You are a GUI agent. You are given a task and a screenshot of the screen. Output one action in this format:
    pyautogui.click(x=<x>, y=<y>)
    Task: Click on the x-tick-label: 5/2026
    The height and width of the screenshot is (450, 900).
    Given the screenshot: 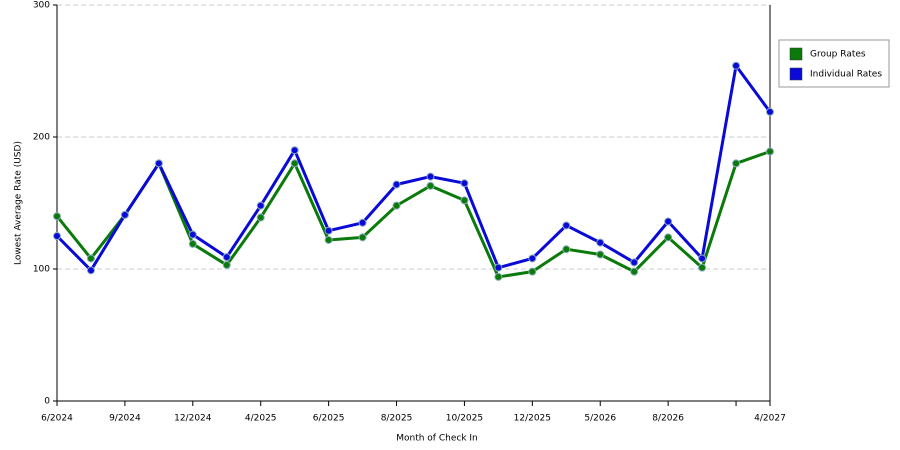 What is the action you would take?
    pyautogui.click(x=600, y=419)
    